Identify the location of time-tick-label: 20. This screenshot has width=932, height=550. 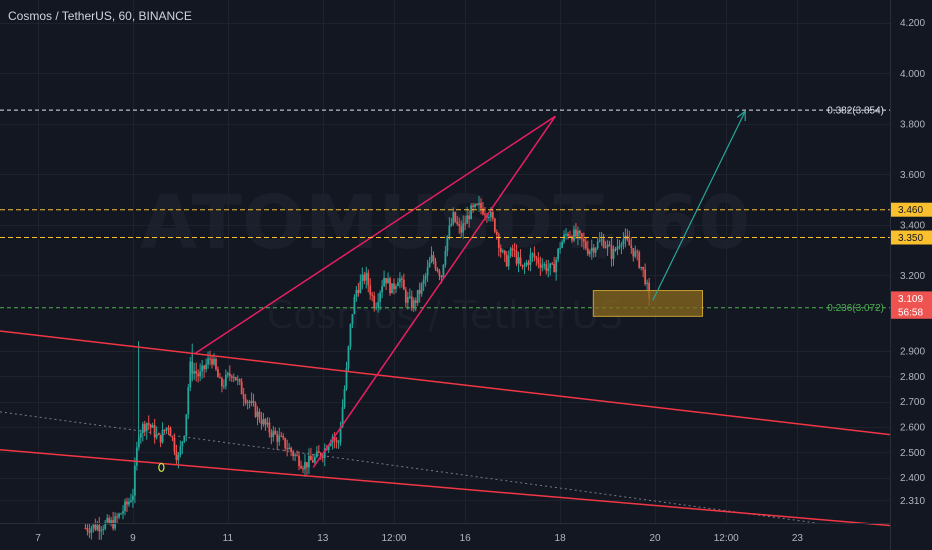
(655, 538).